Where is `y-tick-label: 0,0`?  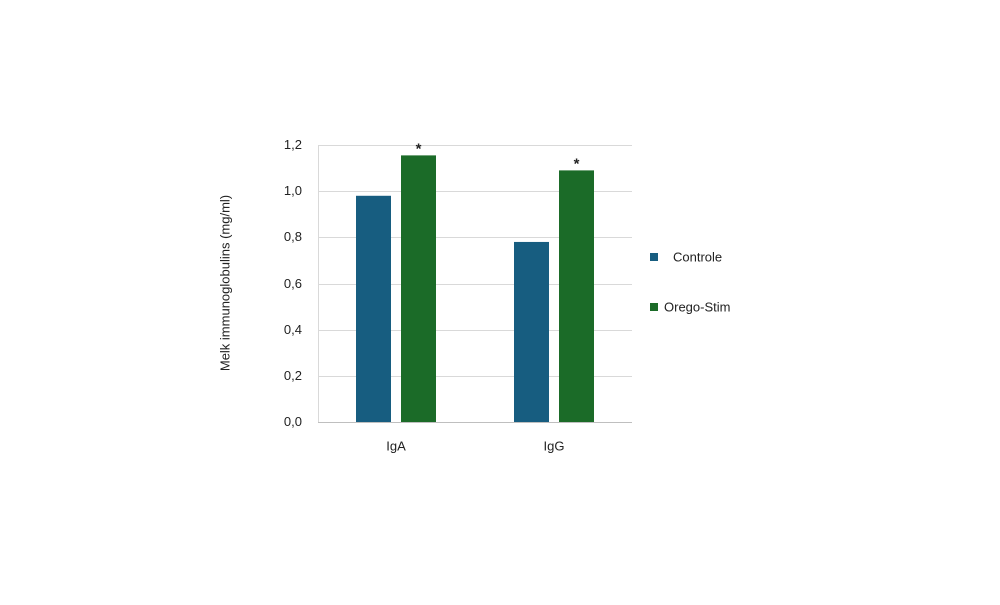 y-tick-label: 0,0 is located at coordinates (293, 421).